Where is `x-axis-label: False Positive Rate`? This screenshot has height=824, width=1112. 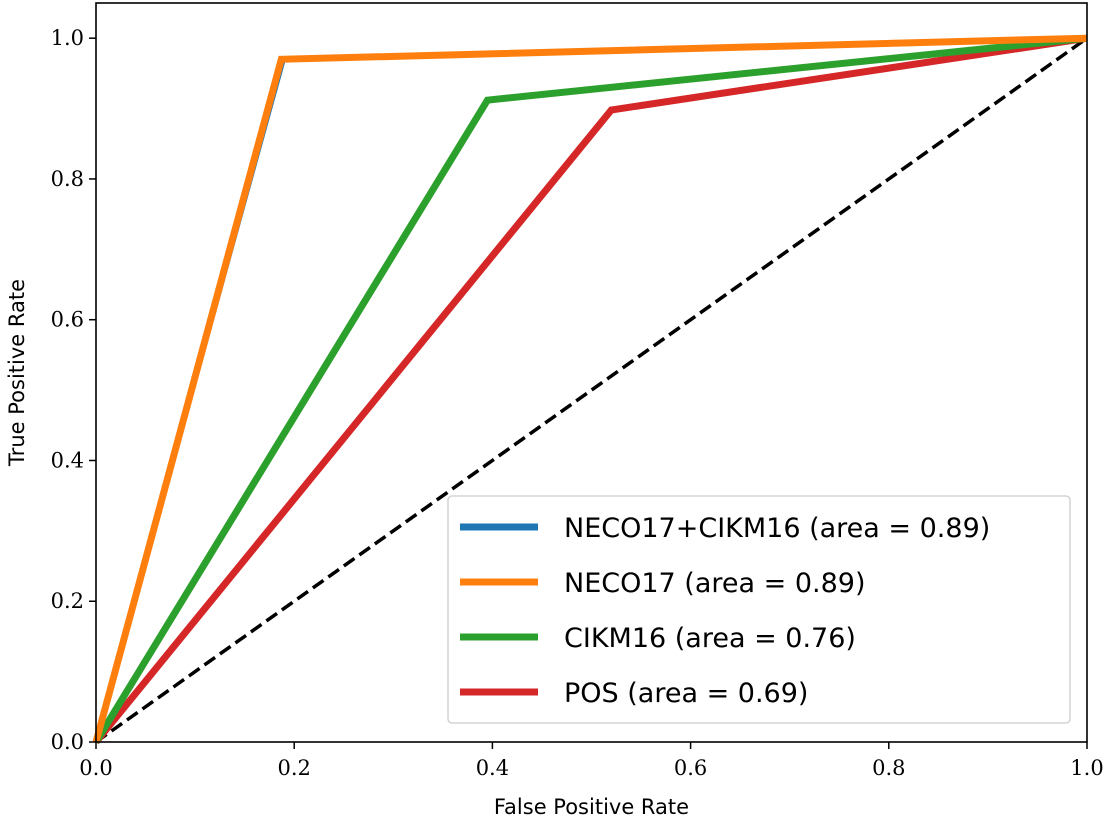 x-axis-label: False Positive Rate is located at coordinates (591, 807).